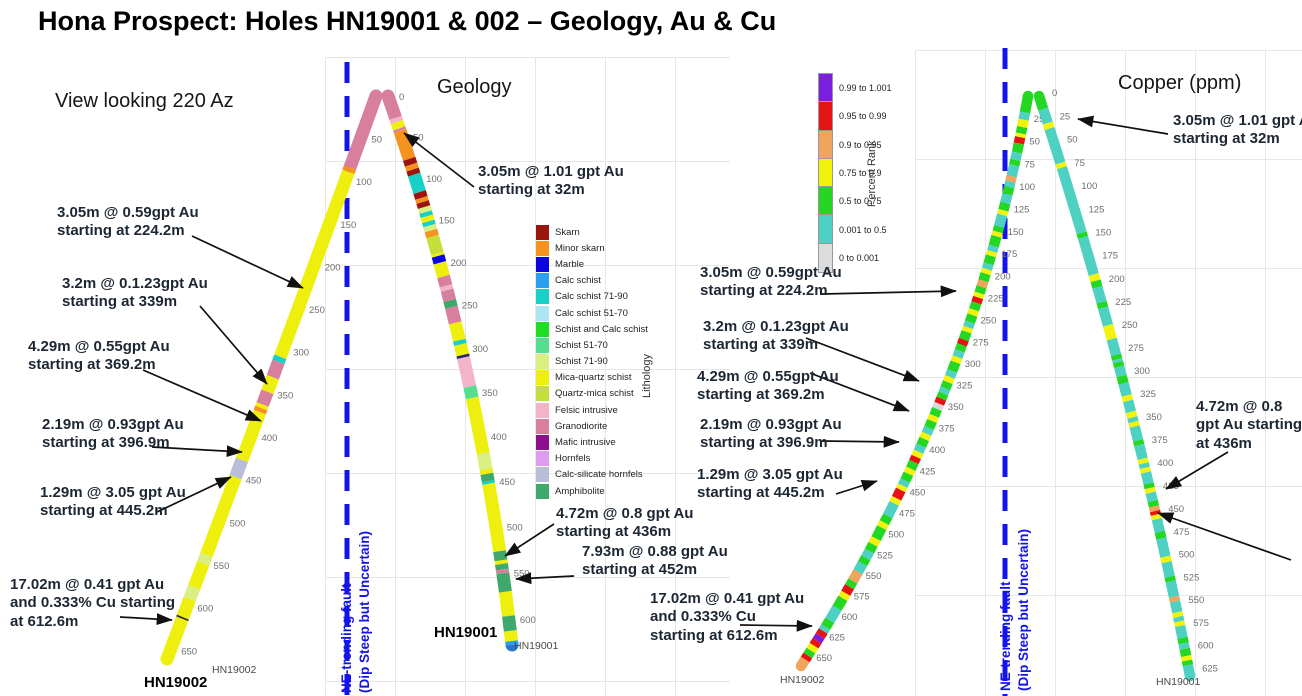 The image size is (1302, 696). What do you see at coordinates (466, 632) in the screenshot?
I see `hole-label-hn19001-bold: HN19001` at bounding box center [466, 632].